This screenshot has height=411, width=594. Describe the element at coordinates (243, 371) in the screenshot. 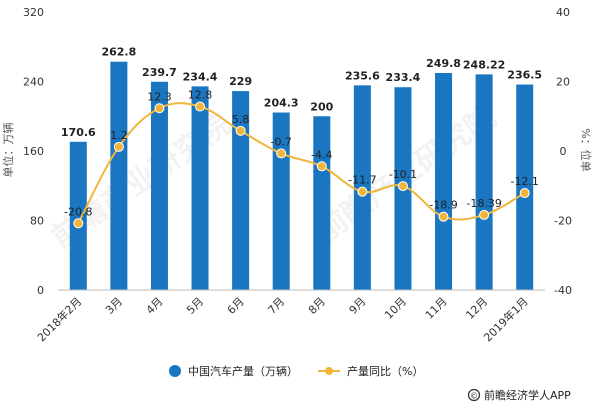

I see `legend-bar-label: 中国汽车产量（万辆）` at that location.